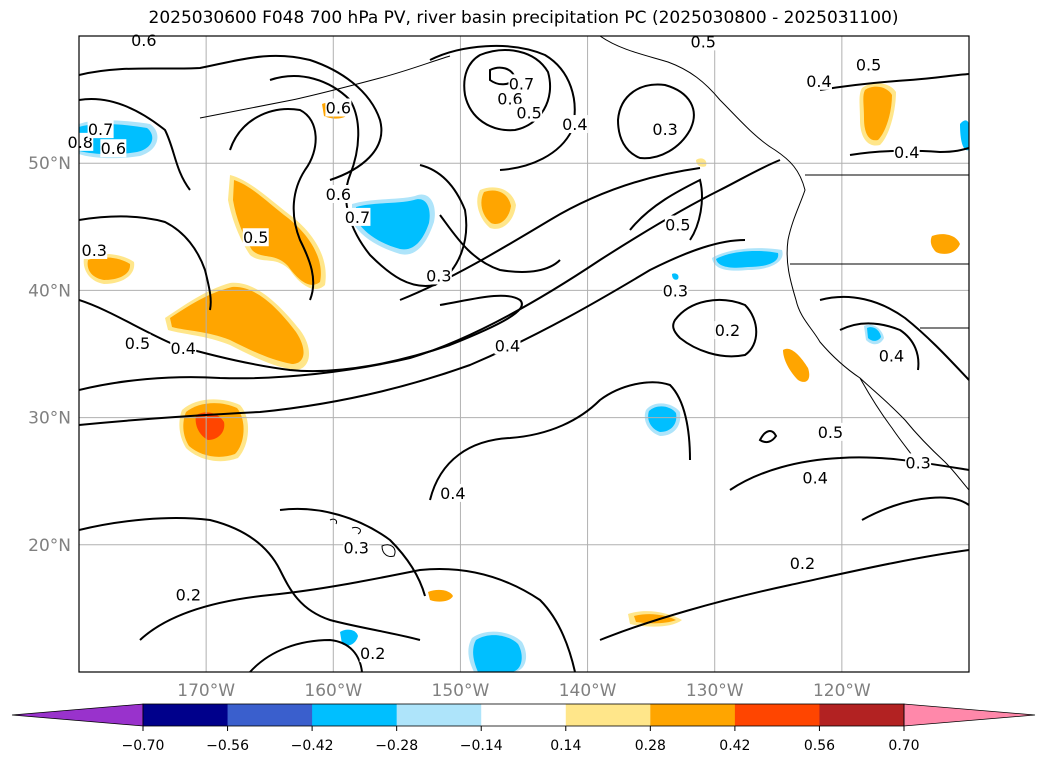 This screenshot has width=1047, height=765. Describe the element at coordinates (903, 746) in the screenshot. I see `colorbar-tick-label: 0.70` at that location.